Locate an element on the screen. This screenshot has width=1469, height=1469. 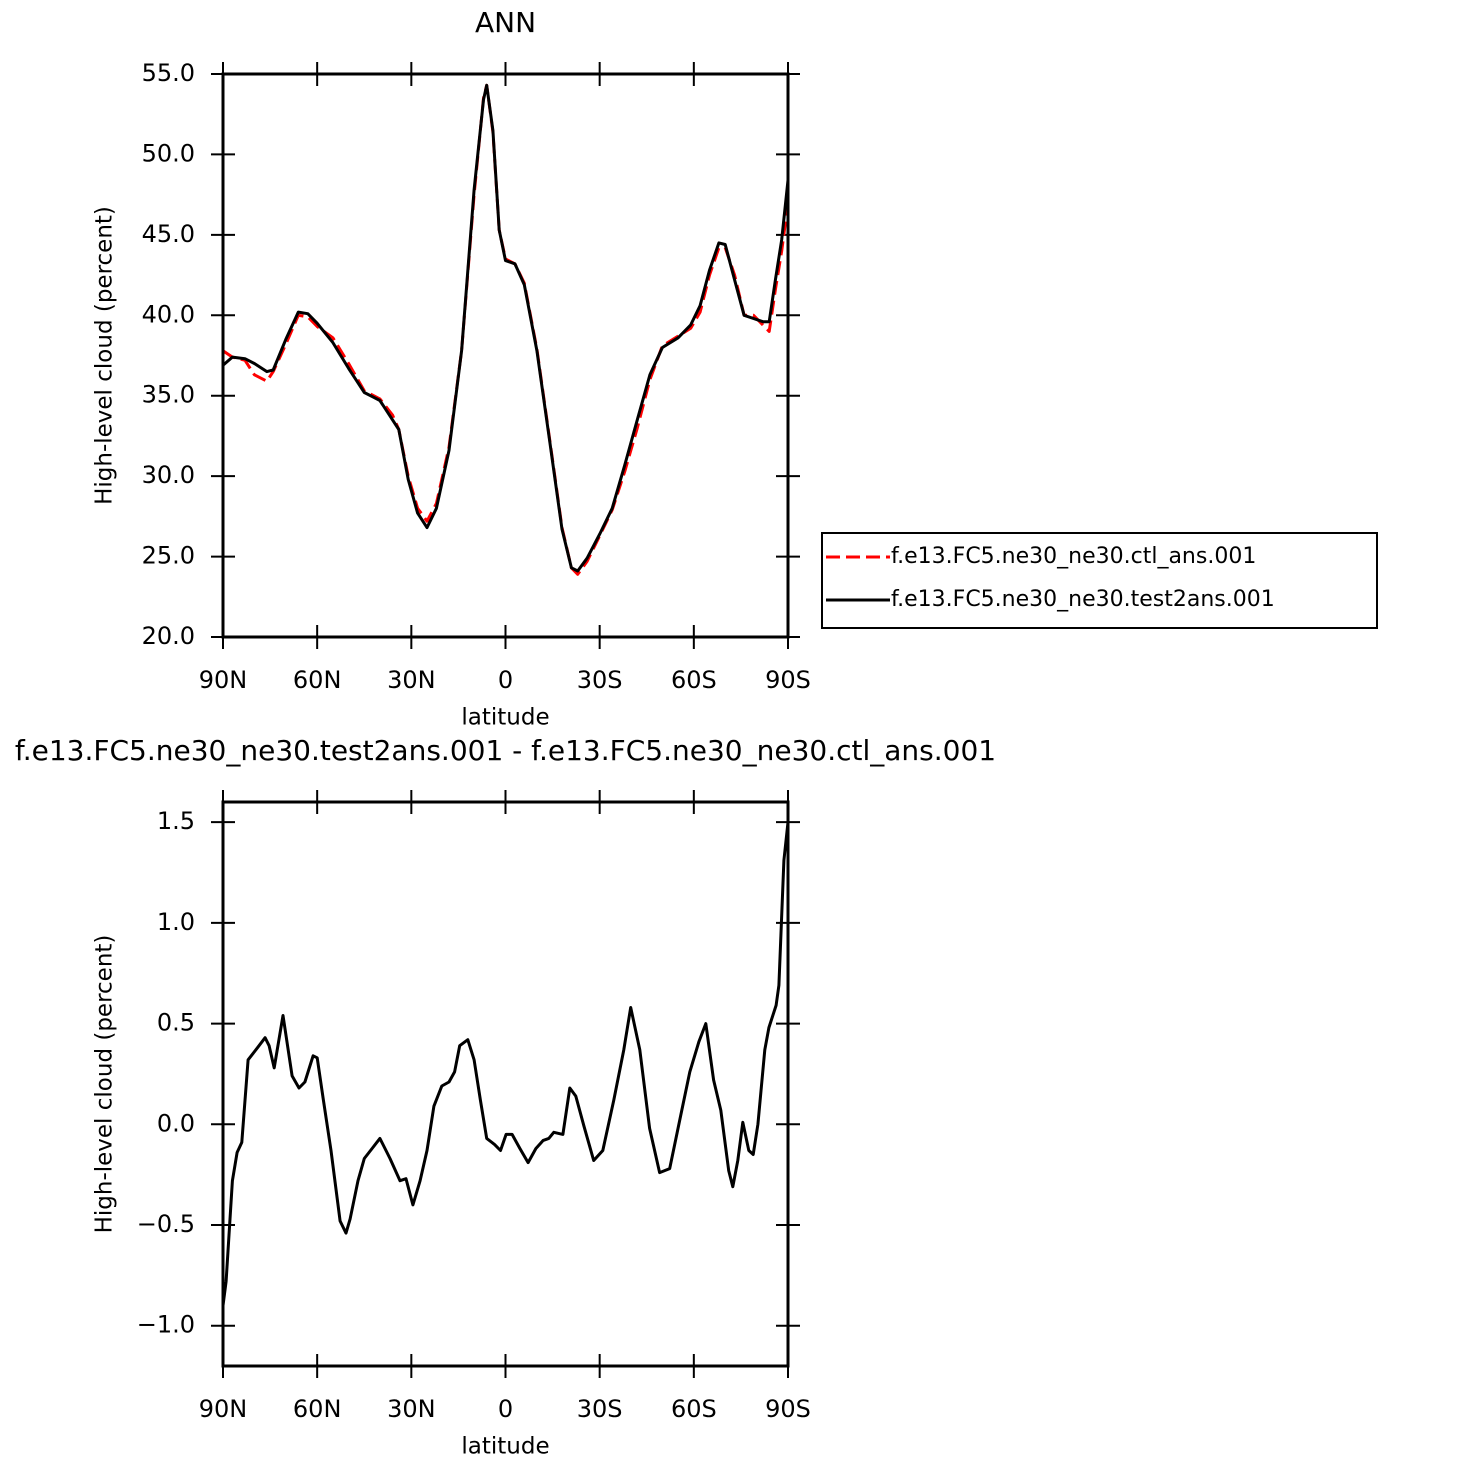
y-tick-label: 40.0 is located at coordinates (168, 314).